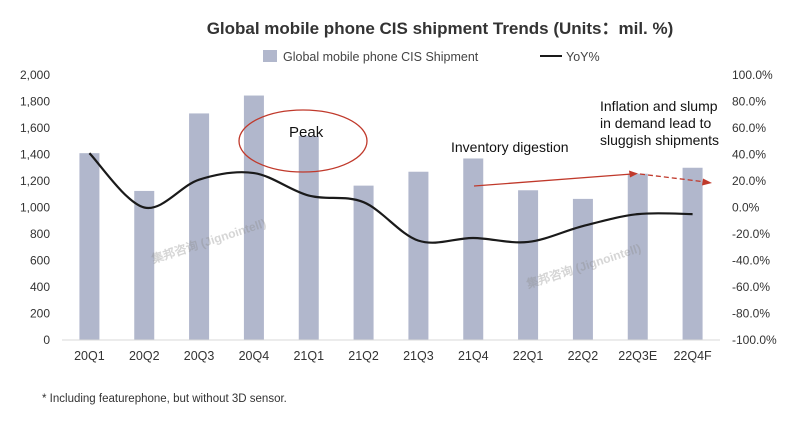 The width and height of the screenshot is (800, 421). Describe the element at coordinates (270, 56) in the screenshot. I see `legend-bar-swatch` at that location.